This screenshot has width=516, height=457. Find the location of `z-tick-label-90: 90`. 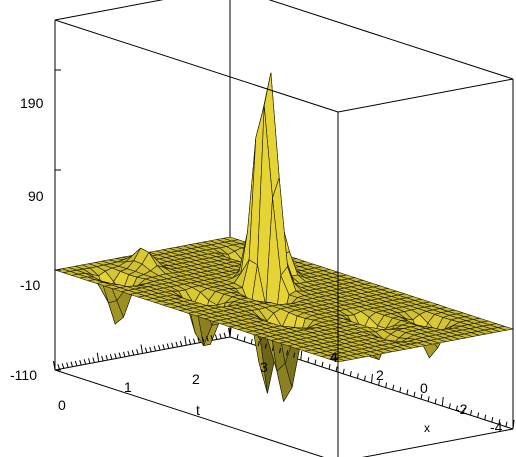

z-tick-label-90: 90 is located at coordinates (36, 196).